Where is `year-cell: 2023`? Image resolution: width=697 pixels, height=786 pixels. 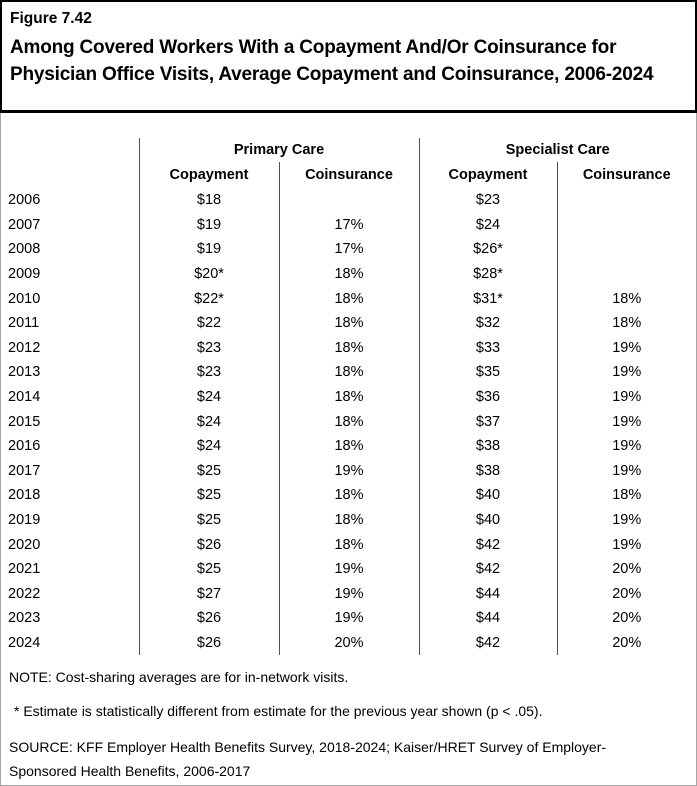
year-cell: 2023 is located at coordinates (70, 618).